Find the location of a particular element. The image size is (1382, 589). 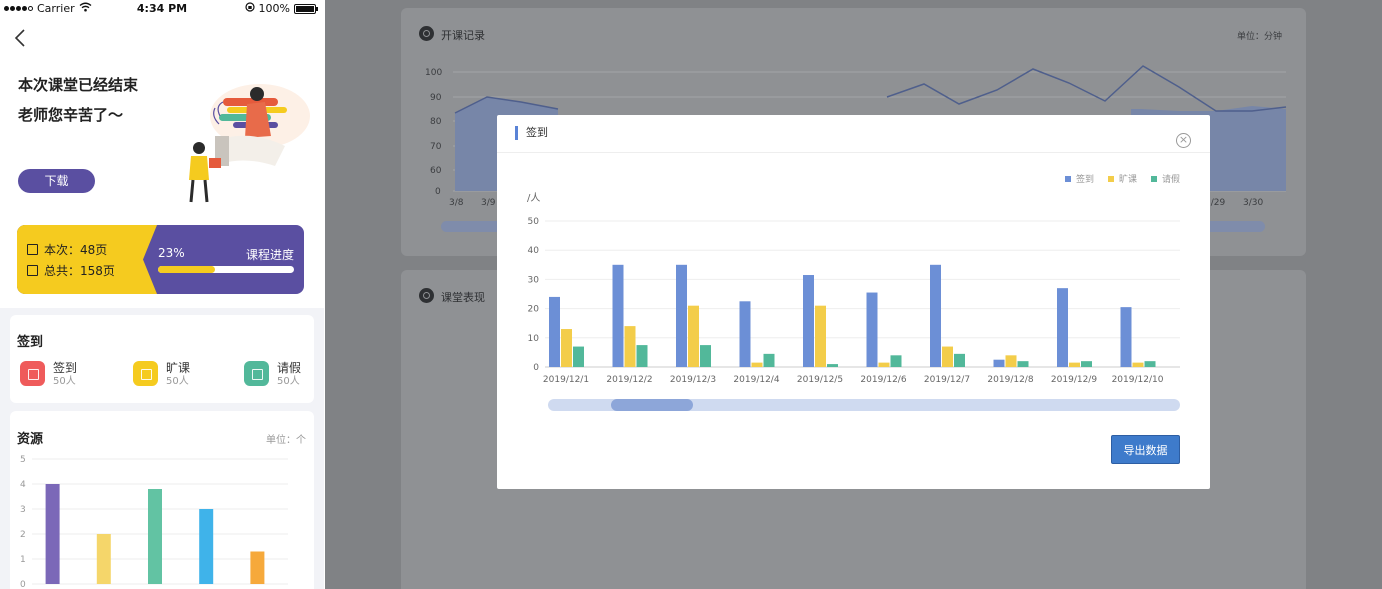

carrier-info: Carrier is located at coordinates (48, 8).